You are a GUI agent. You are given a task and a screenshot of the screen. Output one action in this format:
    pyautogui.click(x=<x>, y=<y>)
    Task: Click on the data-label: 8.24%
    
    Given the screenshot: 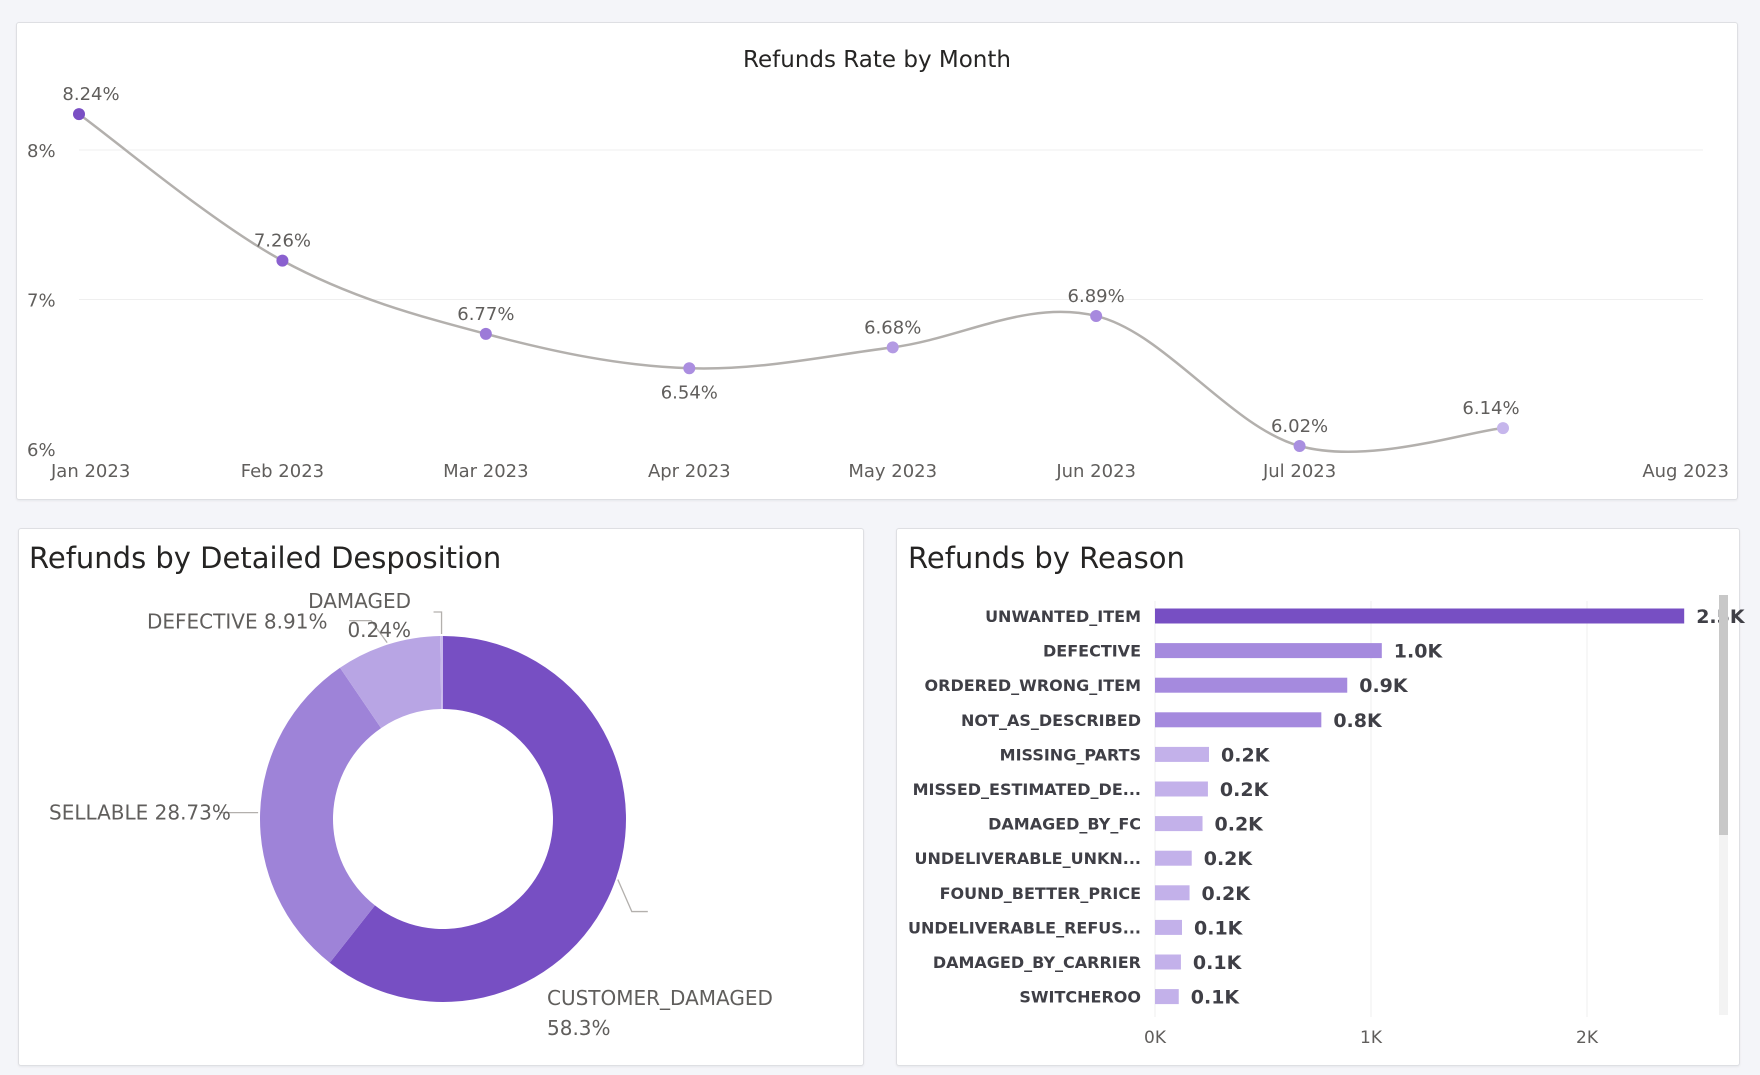 What is the action you would take?
    pyautogui.click(x=90, y=94)
    